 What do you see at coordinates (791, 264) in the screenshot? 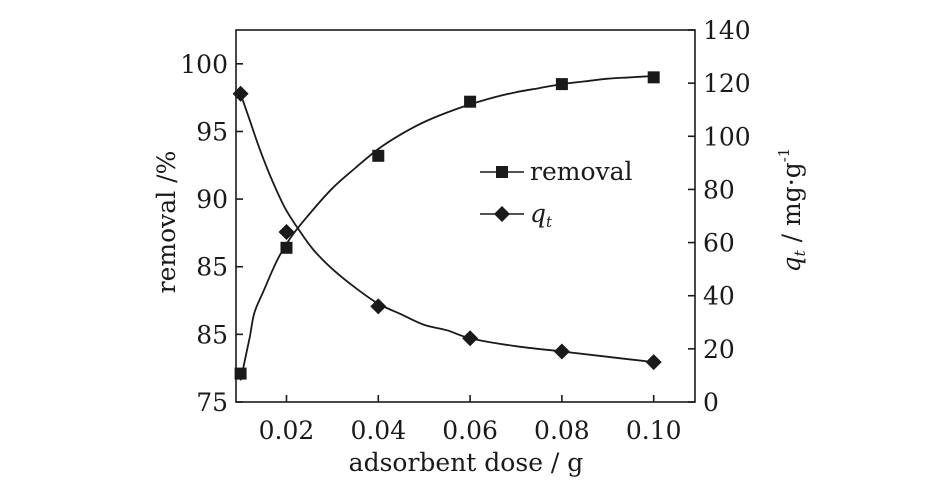
I see `right-y-axis-title-q: q` at bounding box center [791, 264].